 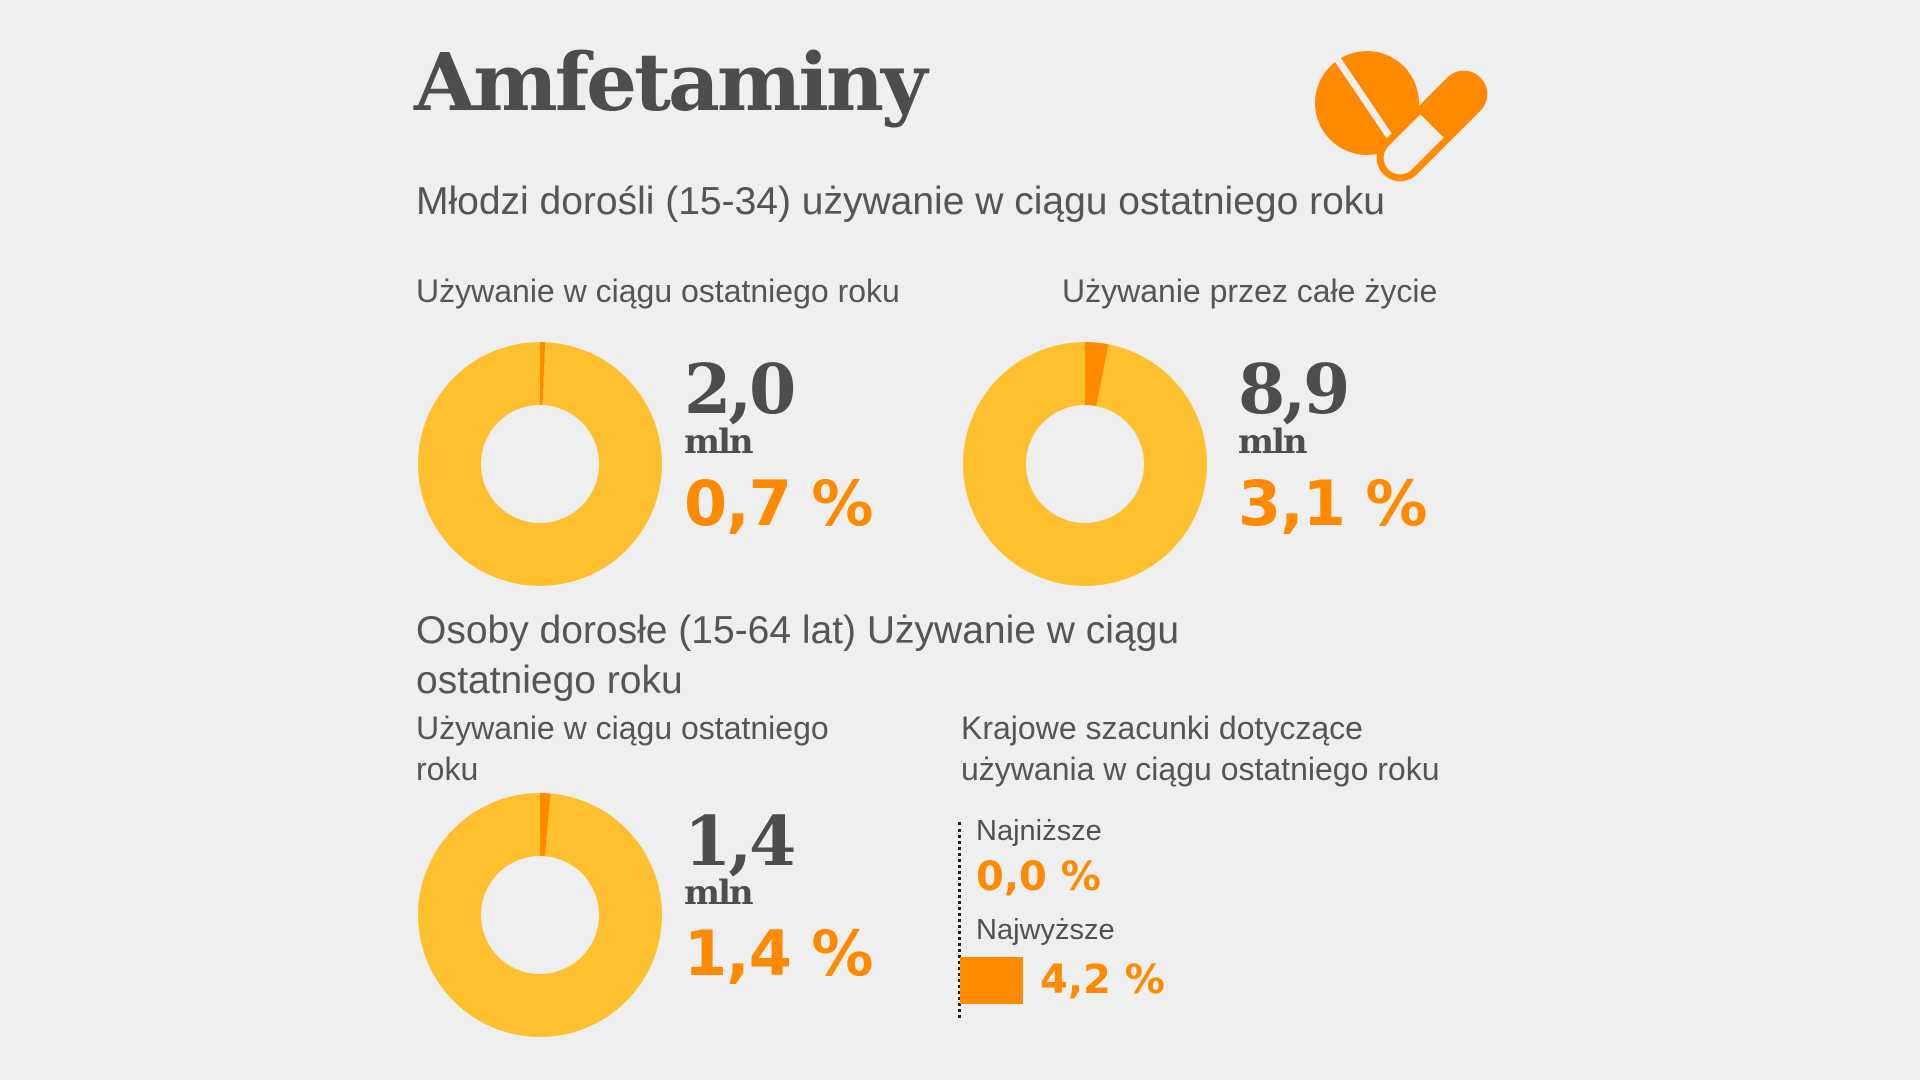 What do you see at coordinates (719, 893) in the screenshot?
I see `adults-last-year-unit: mln` at bounding box center [719, 893].